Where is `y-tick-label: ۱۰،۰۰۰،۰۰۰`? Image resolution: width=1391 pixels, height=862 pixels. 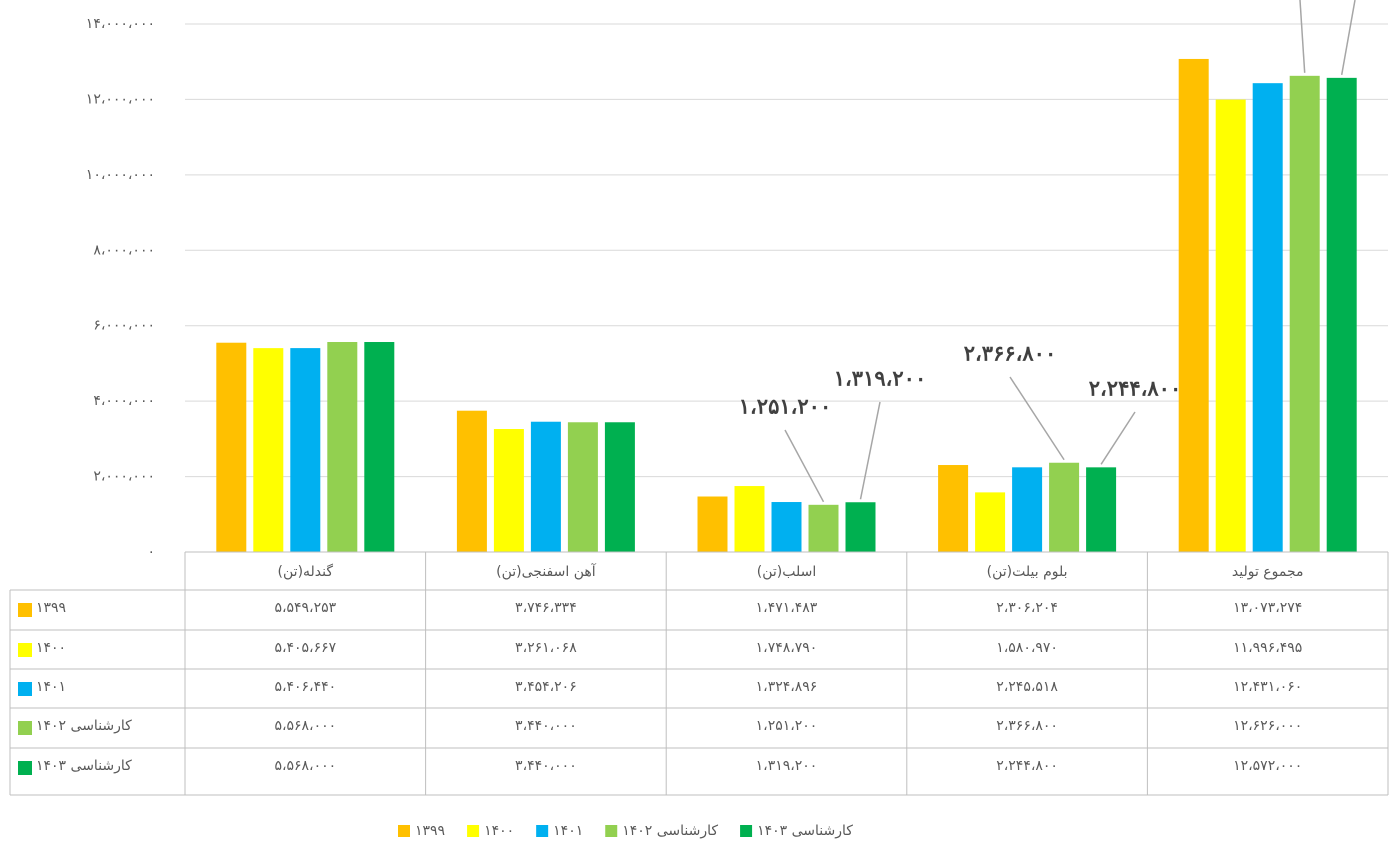 y-tick-label: ۱۰،۰۰۰،۰۰۰ is located at coordinates (120, 175).